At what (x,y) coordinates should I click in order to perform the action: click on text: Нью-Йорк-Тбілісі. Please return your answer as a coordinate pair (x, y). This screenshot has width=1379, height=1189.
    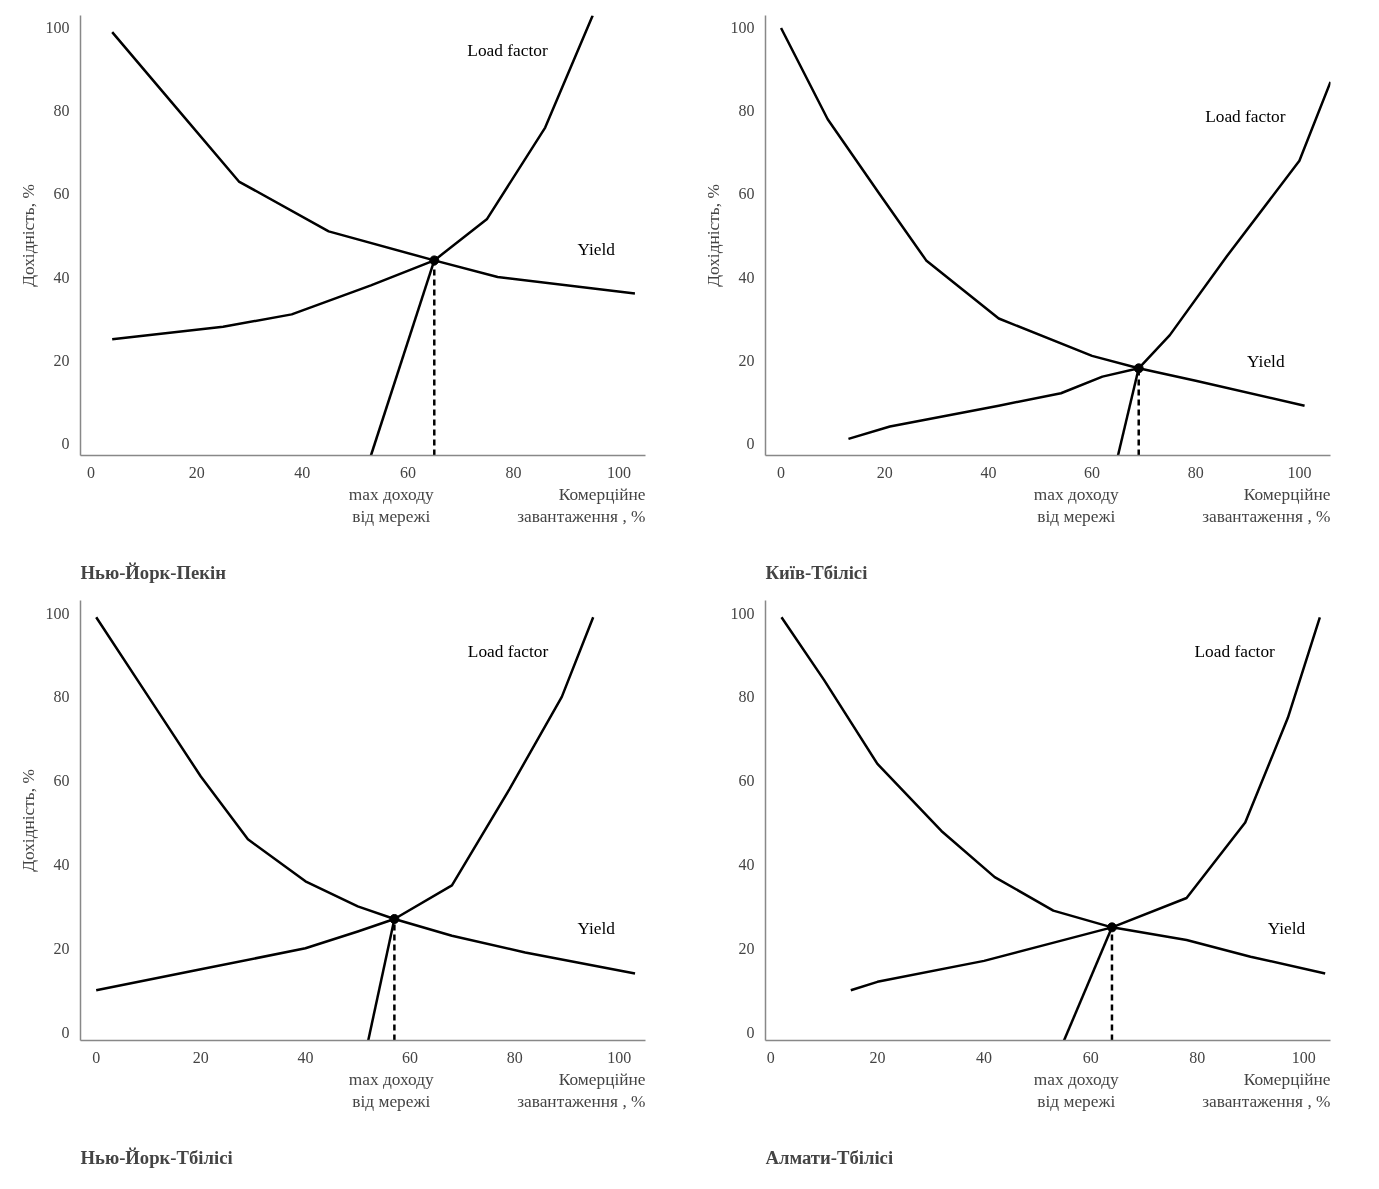
    Looking at the image, I should click on (156, 1158).